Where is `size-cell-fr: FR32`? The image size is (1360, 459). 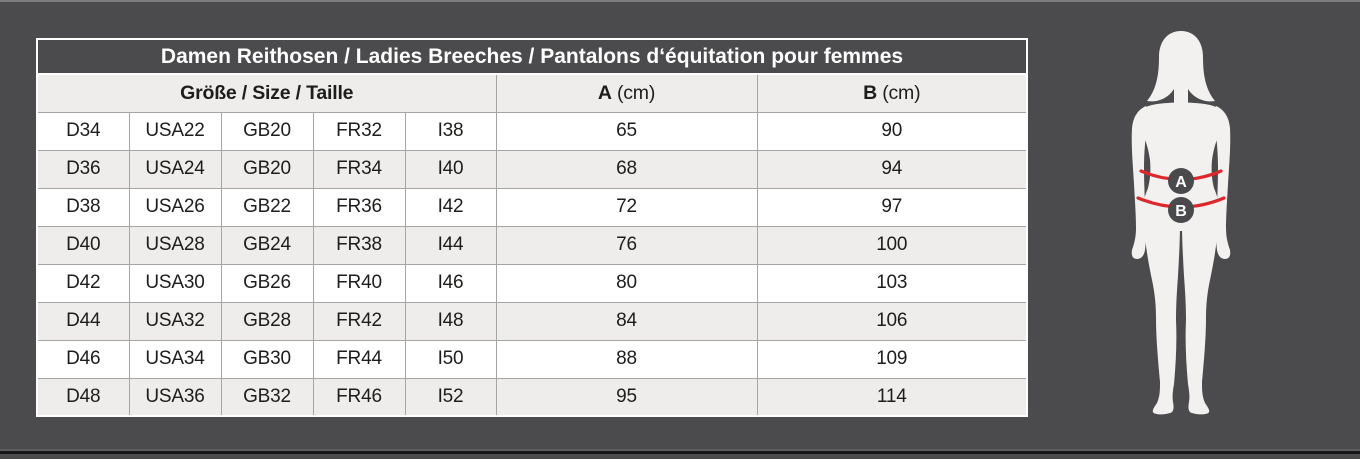 size-cell-fr: FR32 is located at coordinates (359, 131).